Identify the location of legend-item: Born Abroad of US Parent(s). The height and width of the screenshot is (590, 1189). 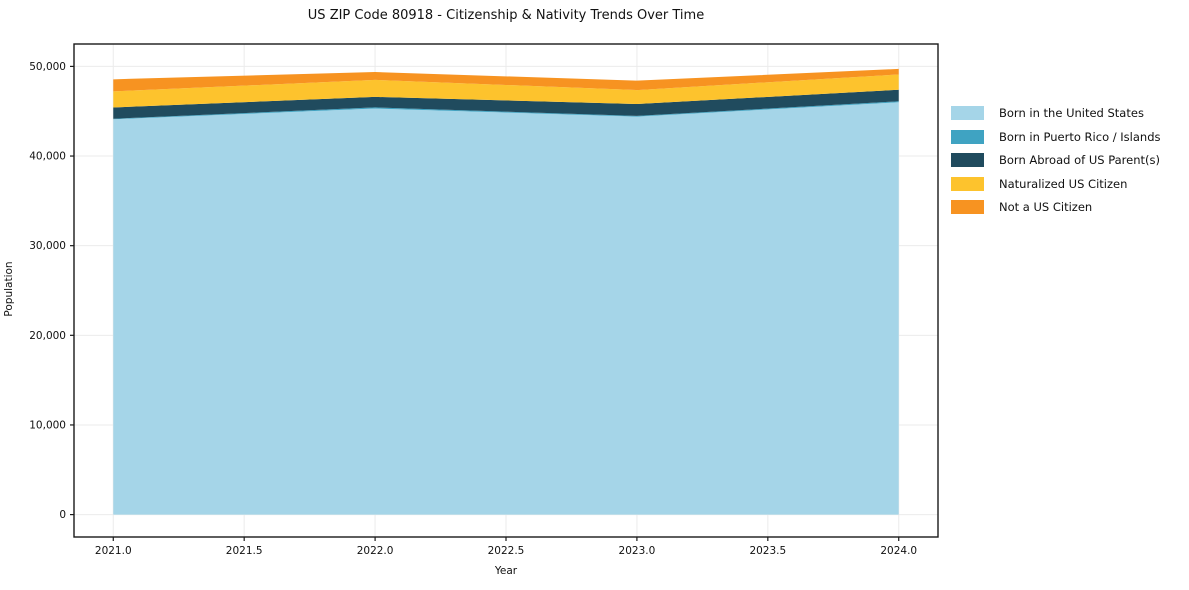
(1056, 160).